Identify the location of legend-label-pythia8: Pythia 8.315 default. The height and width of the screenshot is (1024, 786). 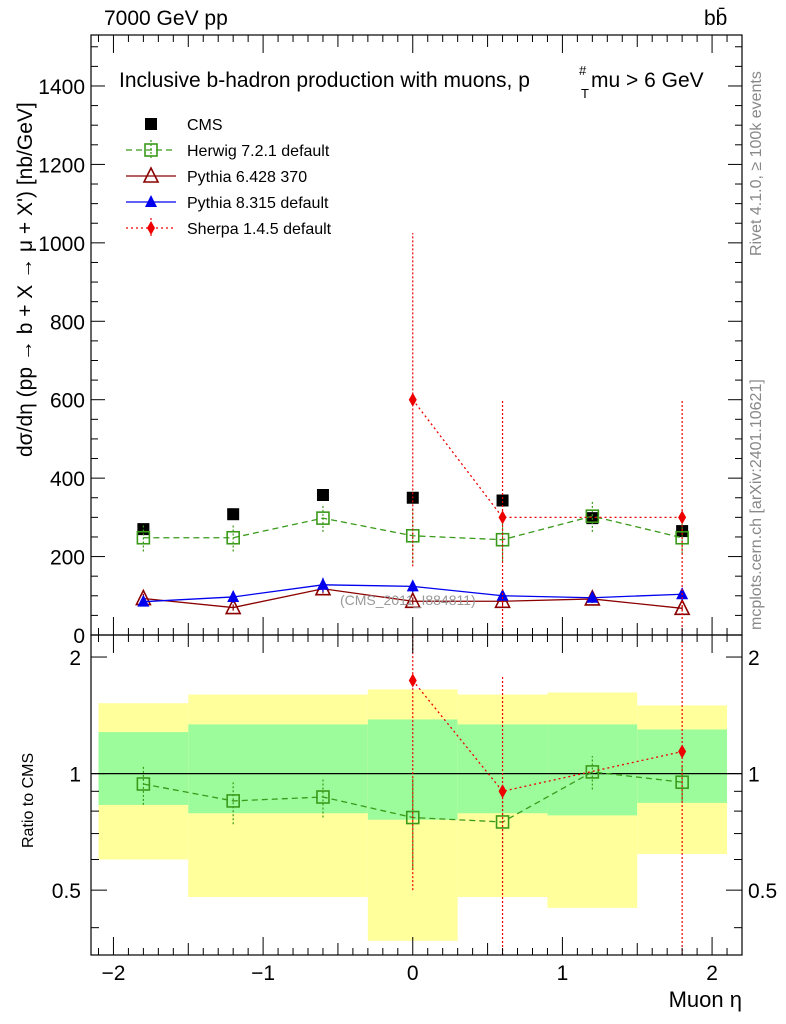
(258, 203).